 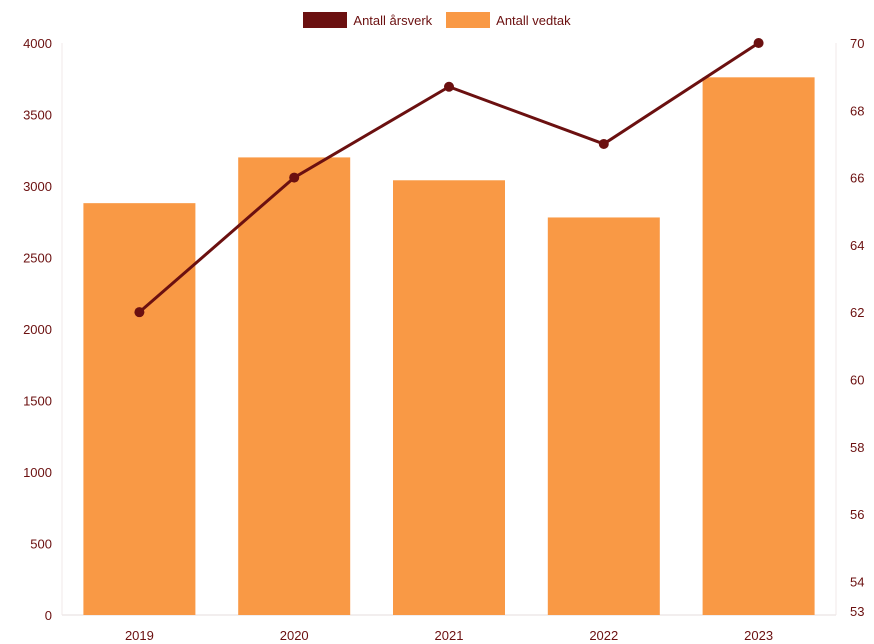 I want to click on left-tick-label: 500, so click(x=41, y=544).